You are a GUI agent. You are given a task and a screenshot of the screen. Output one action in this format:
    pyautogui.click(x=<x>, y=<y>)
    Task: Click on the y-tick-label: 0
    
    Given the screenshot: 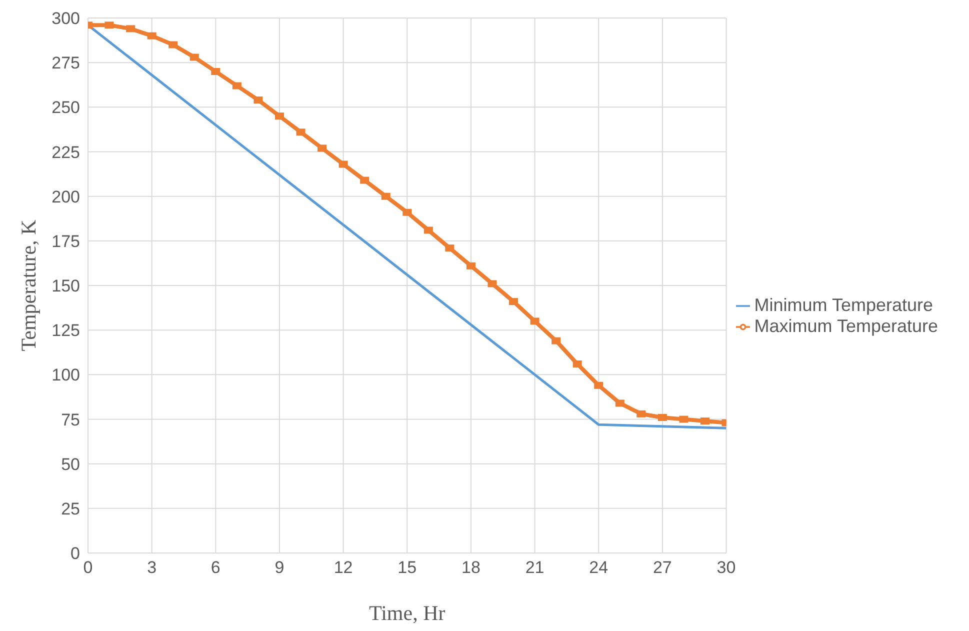 What is the action you would take?
    pyautogui.click(x=75, y=554)
    